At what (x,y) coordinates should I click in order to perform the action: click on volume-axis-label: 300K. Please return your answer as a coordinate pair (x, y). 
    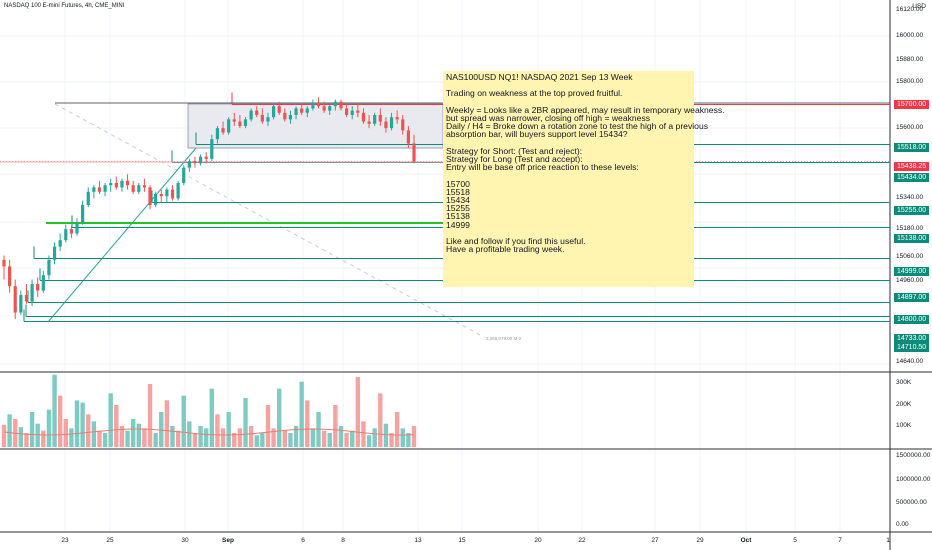
    Looking at the image, I should click on (904, 382).